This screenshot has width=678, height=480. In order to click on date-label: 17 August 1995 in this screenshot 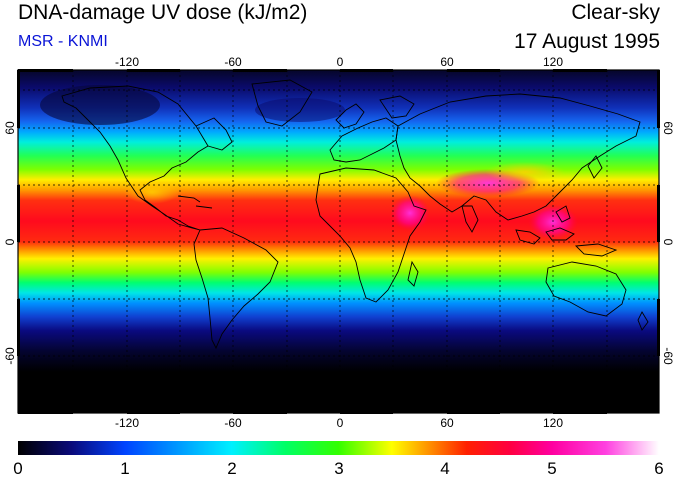, I will do `click(587, 41)`.